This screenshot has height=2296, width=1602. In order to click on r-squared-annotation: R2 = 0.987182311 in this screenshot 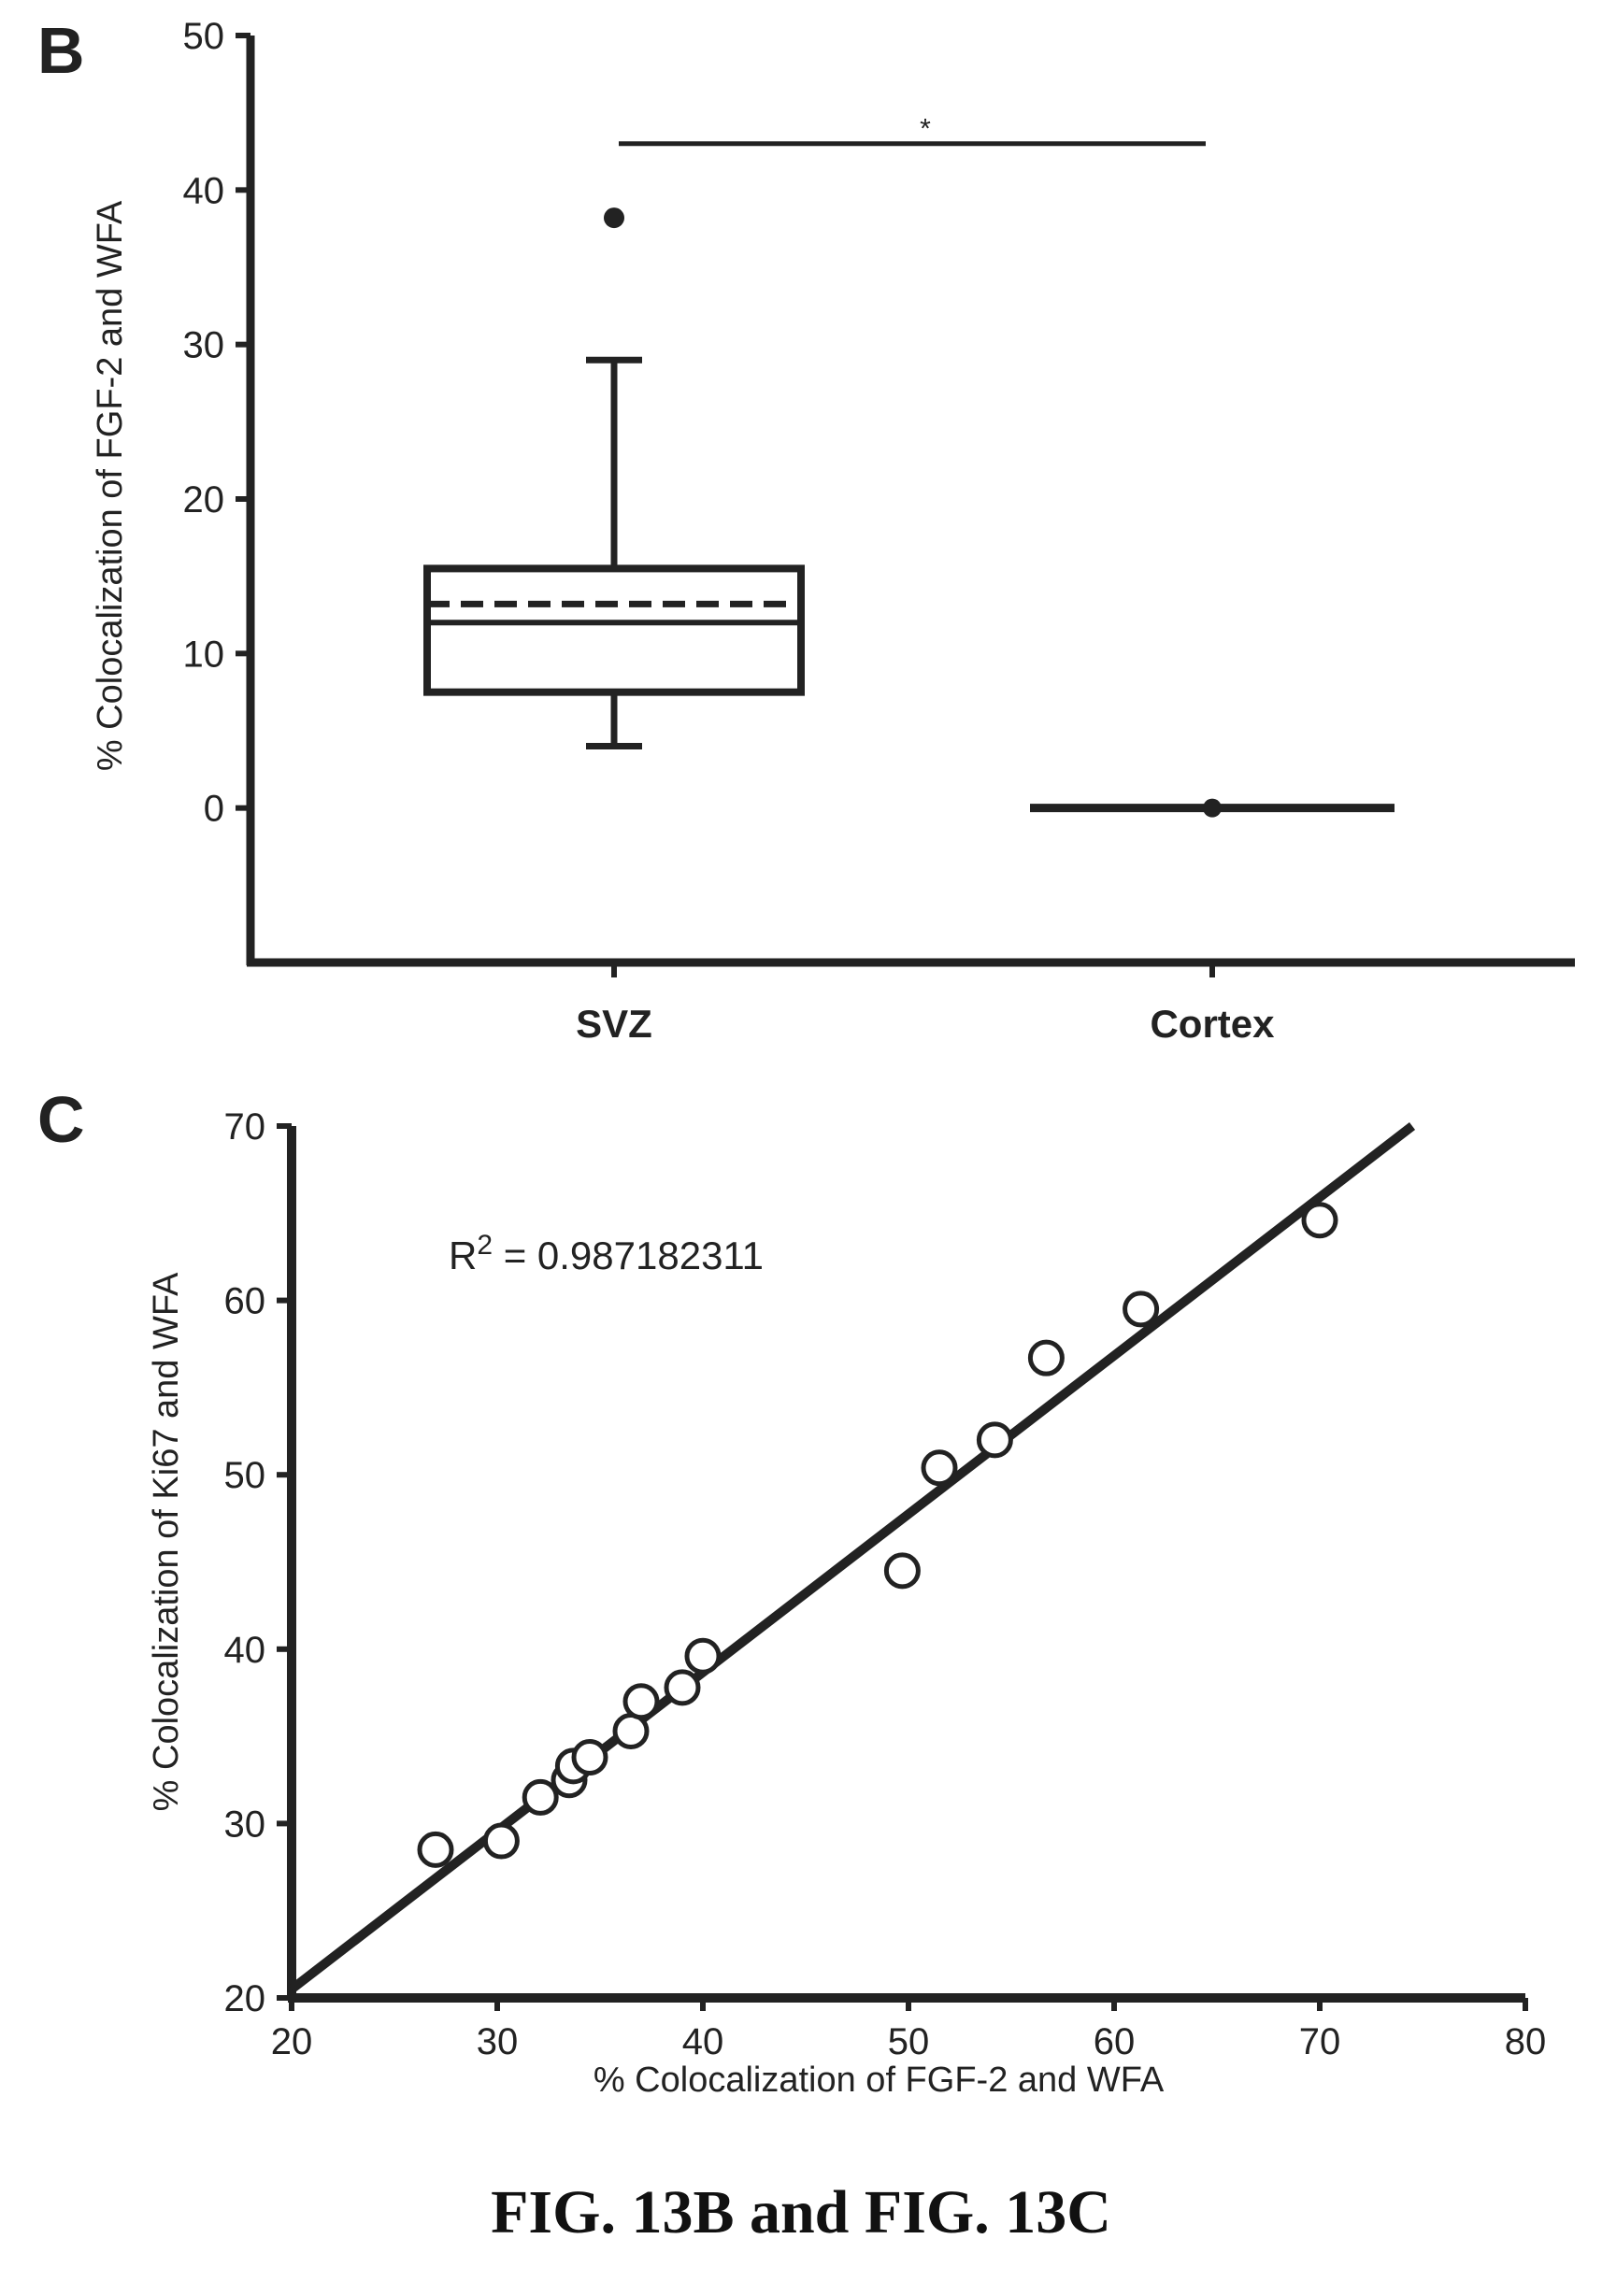, I will do `click(606, 1253)`.